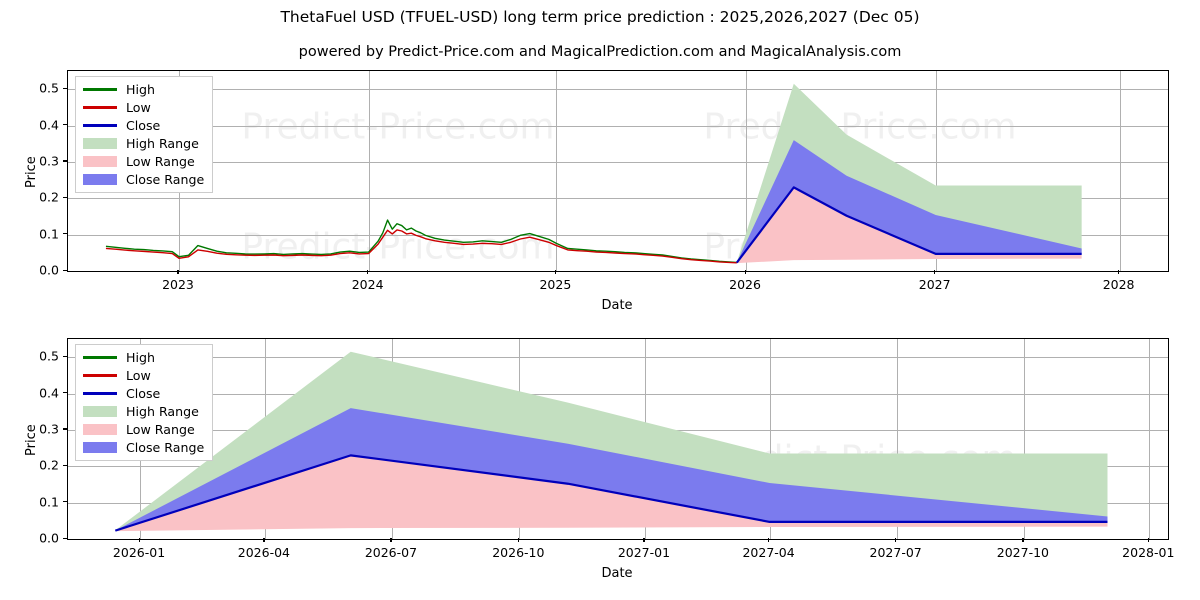 The image size is (1200, 600). What do you see at coordinates (1118, 284) in the screenshot?
I see `x-tick-label: 2028` at bounding box center [1118, 284].